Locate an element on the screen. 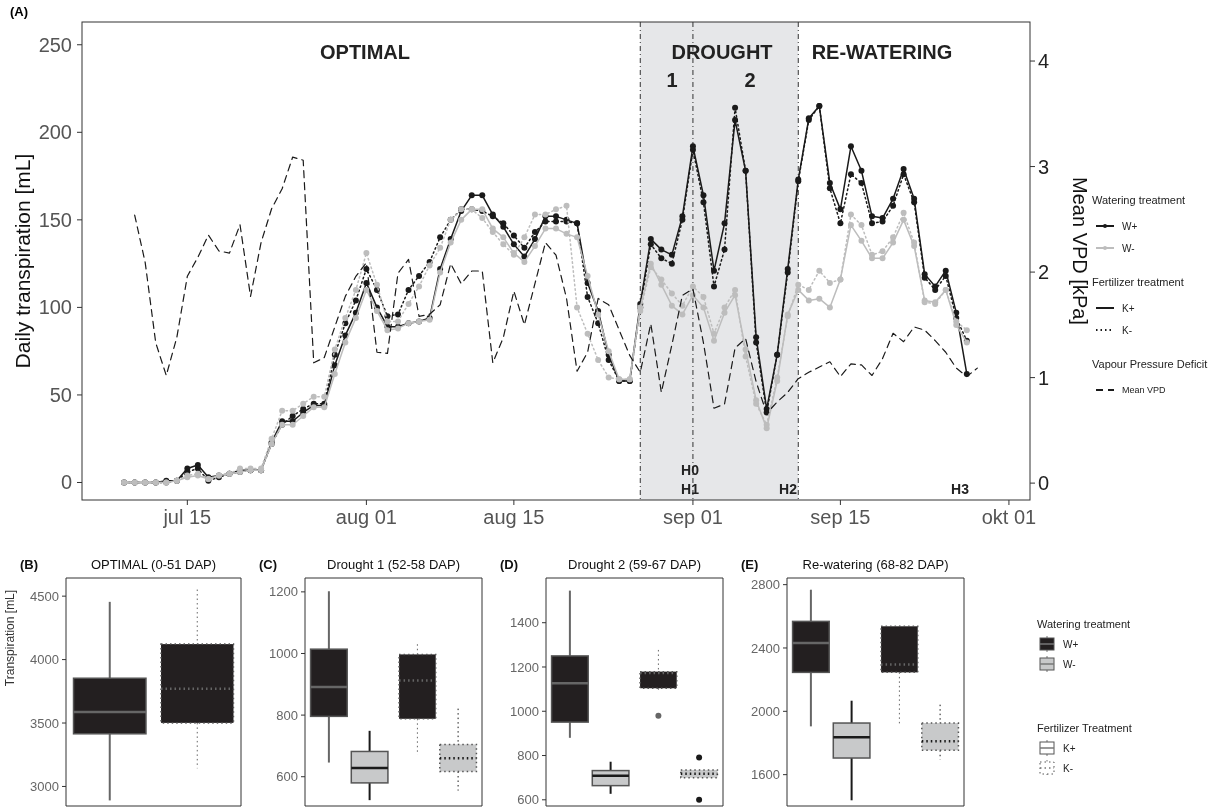  y2-tick-label: 4 is located at coordinates (1044, 61).